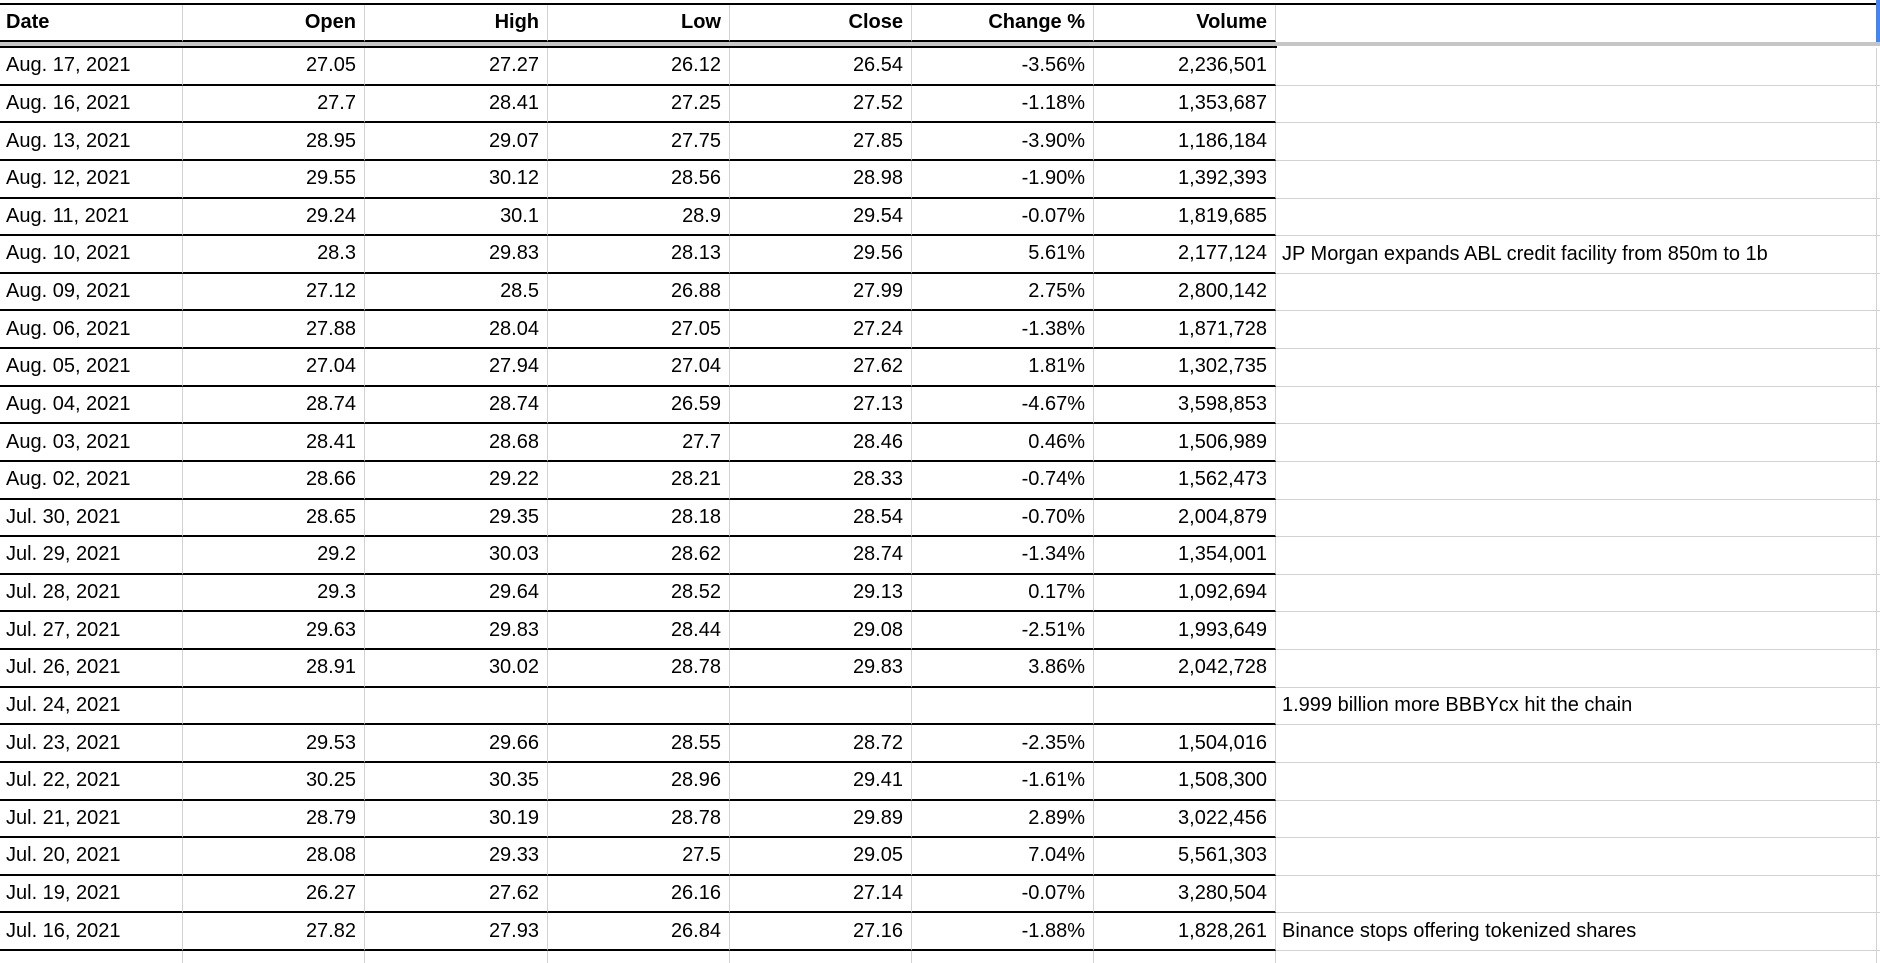  Describe the element at coordinates (1185, 292) in the screenshot. I see `cell-volume: 2,800,142` at that location.